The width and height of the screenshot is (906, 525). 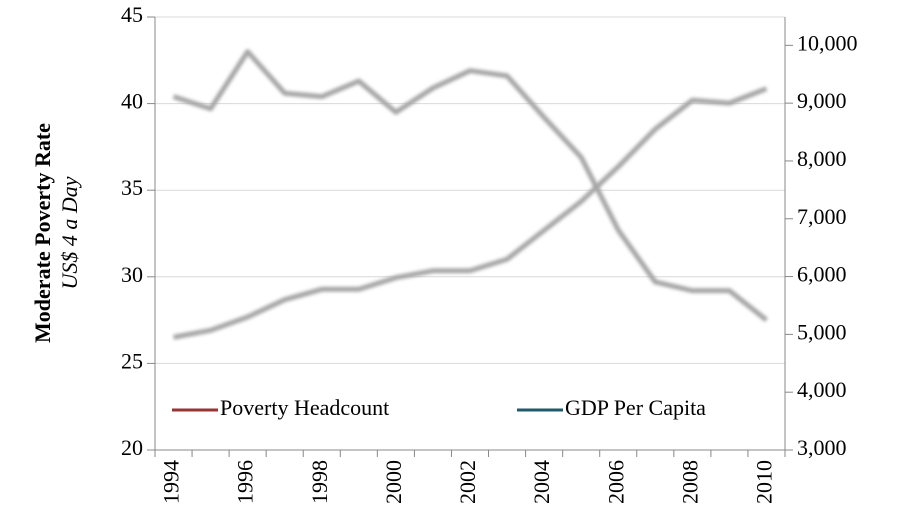 What do you see at coordinates (822, 158) in the screenshot?
I see `y2-tick-label: 8,000` at bounding box center [822, 158].